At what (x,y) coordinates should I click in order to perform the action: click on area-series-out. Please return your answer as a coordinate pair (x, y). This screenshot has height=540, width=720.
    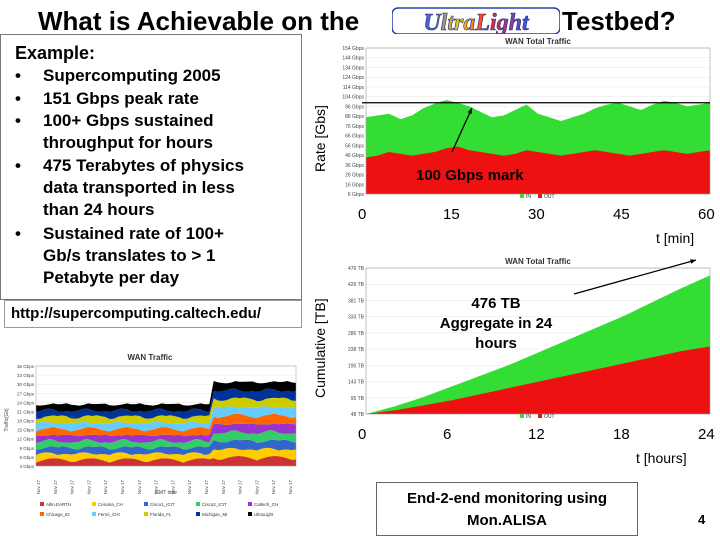
    Looking at the image, I should click on (538, 170).